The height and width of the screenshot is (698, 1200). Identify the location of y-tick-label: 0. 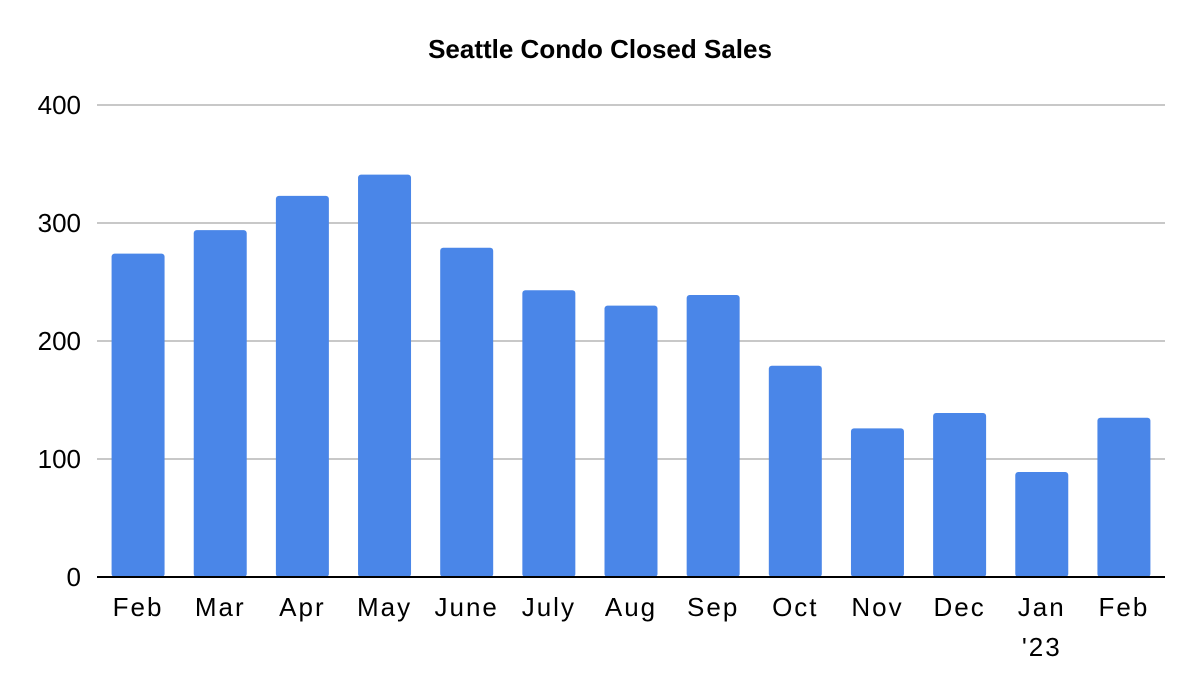
(74, 577).